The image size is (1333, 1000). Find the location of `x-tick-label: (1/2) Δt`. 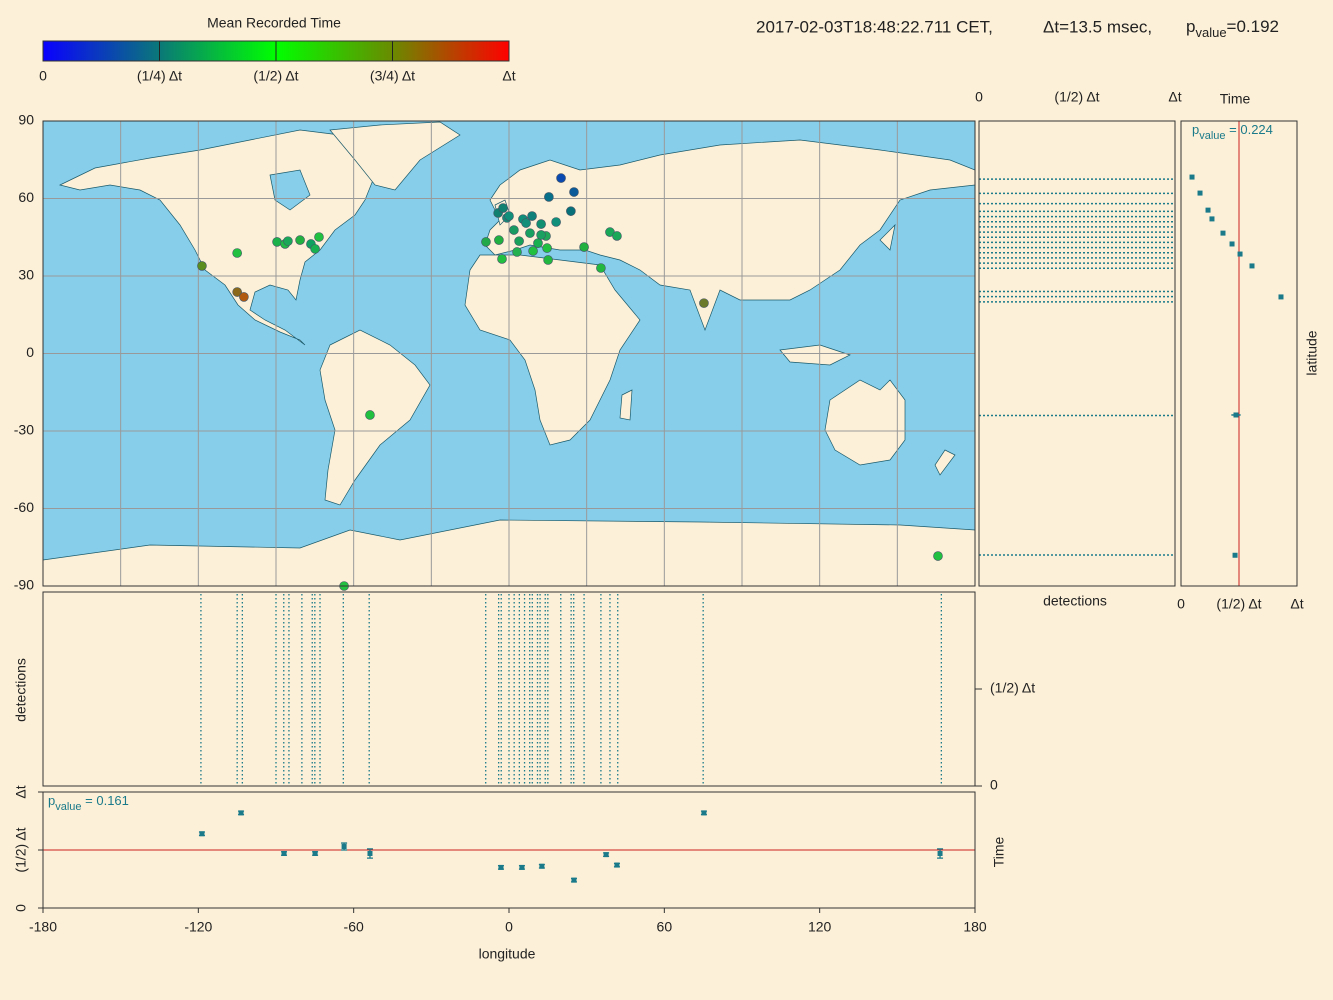

x-tick-label: (1/2) Δt is located at coordinates (1076, 97).